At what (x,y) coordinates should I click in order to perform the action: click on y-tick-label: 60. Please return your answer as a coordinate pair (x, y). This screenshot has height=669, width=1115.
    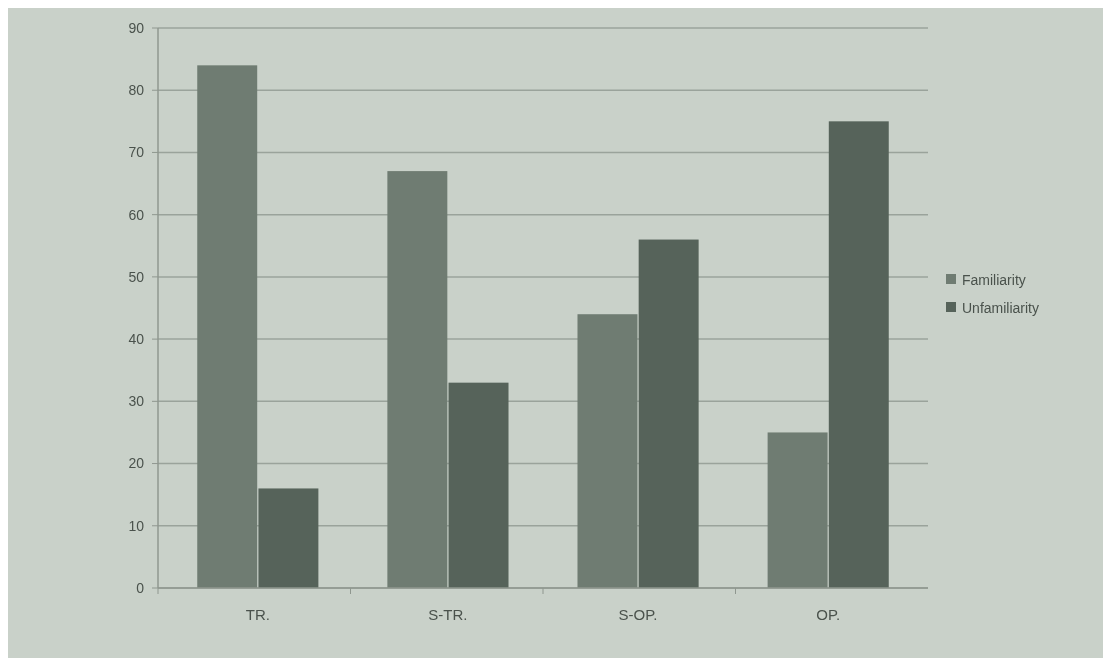
    Looking at the image, I should click on (136, 214).